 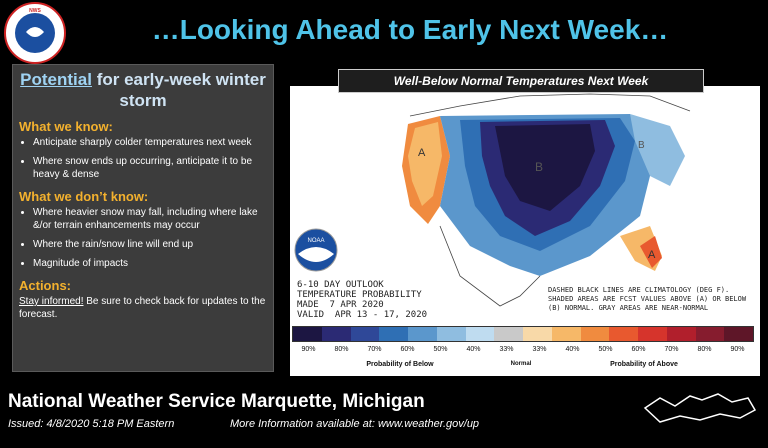 What do you see at coordinates (340, 305) in the screenshot?
I see `outlook-line: MADE 7 APR 2020` at bounding box center [340, 305].